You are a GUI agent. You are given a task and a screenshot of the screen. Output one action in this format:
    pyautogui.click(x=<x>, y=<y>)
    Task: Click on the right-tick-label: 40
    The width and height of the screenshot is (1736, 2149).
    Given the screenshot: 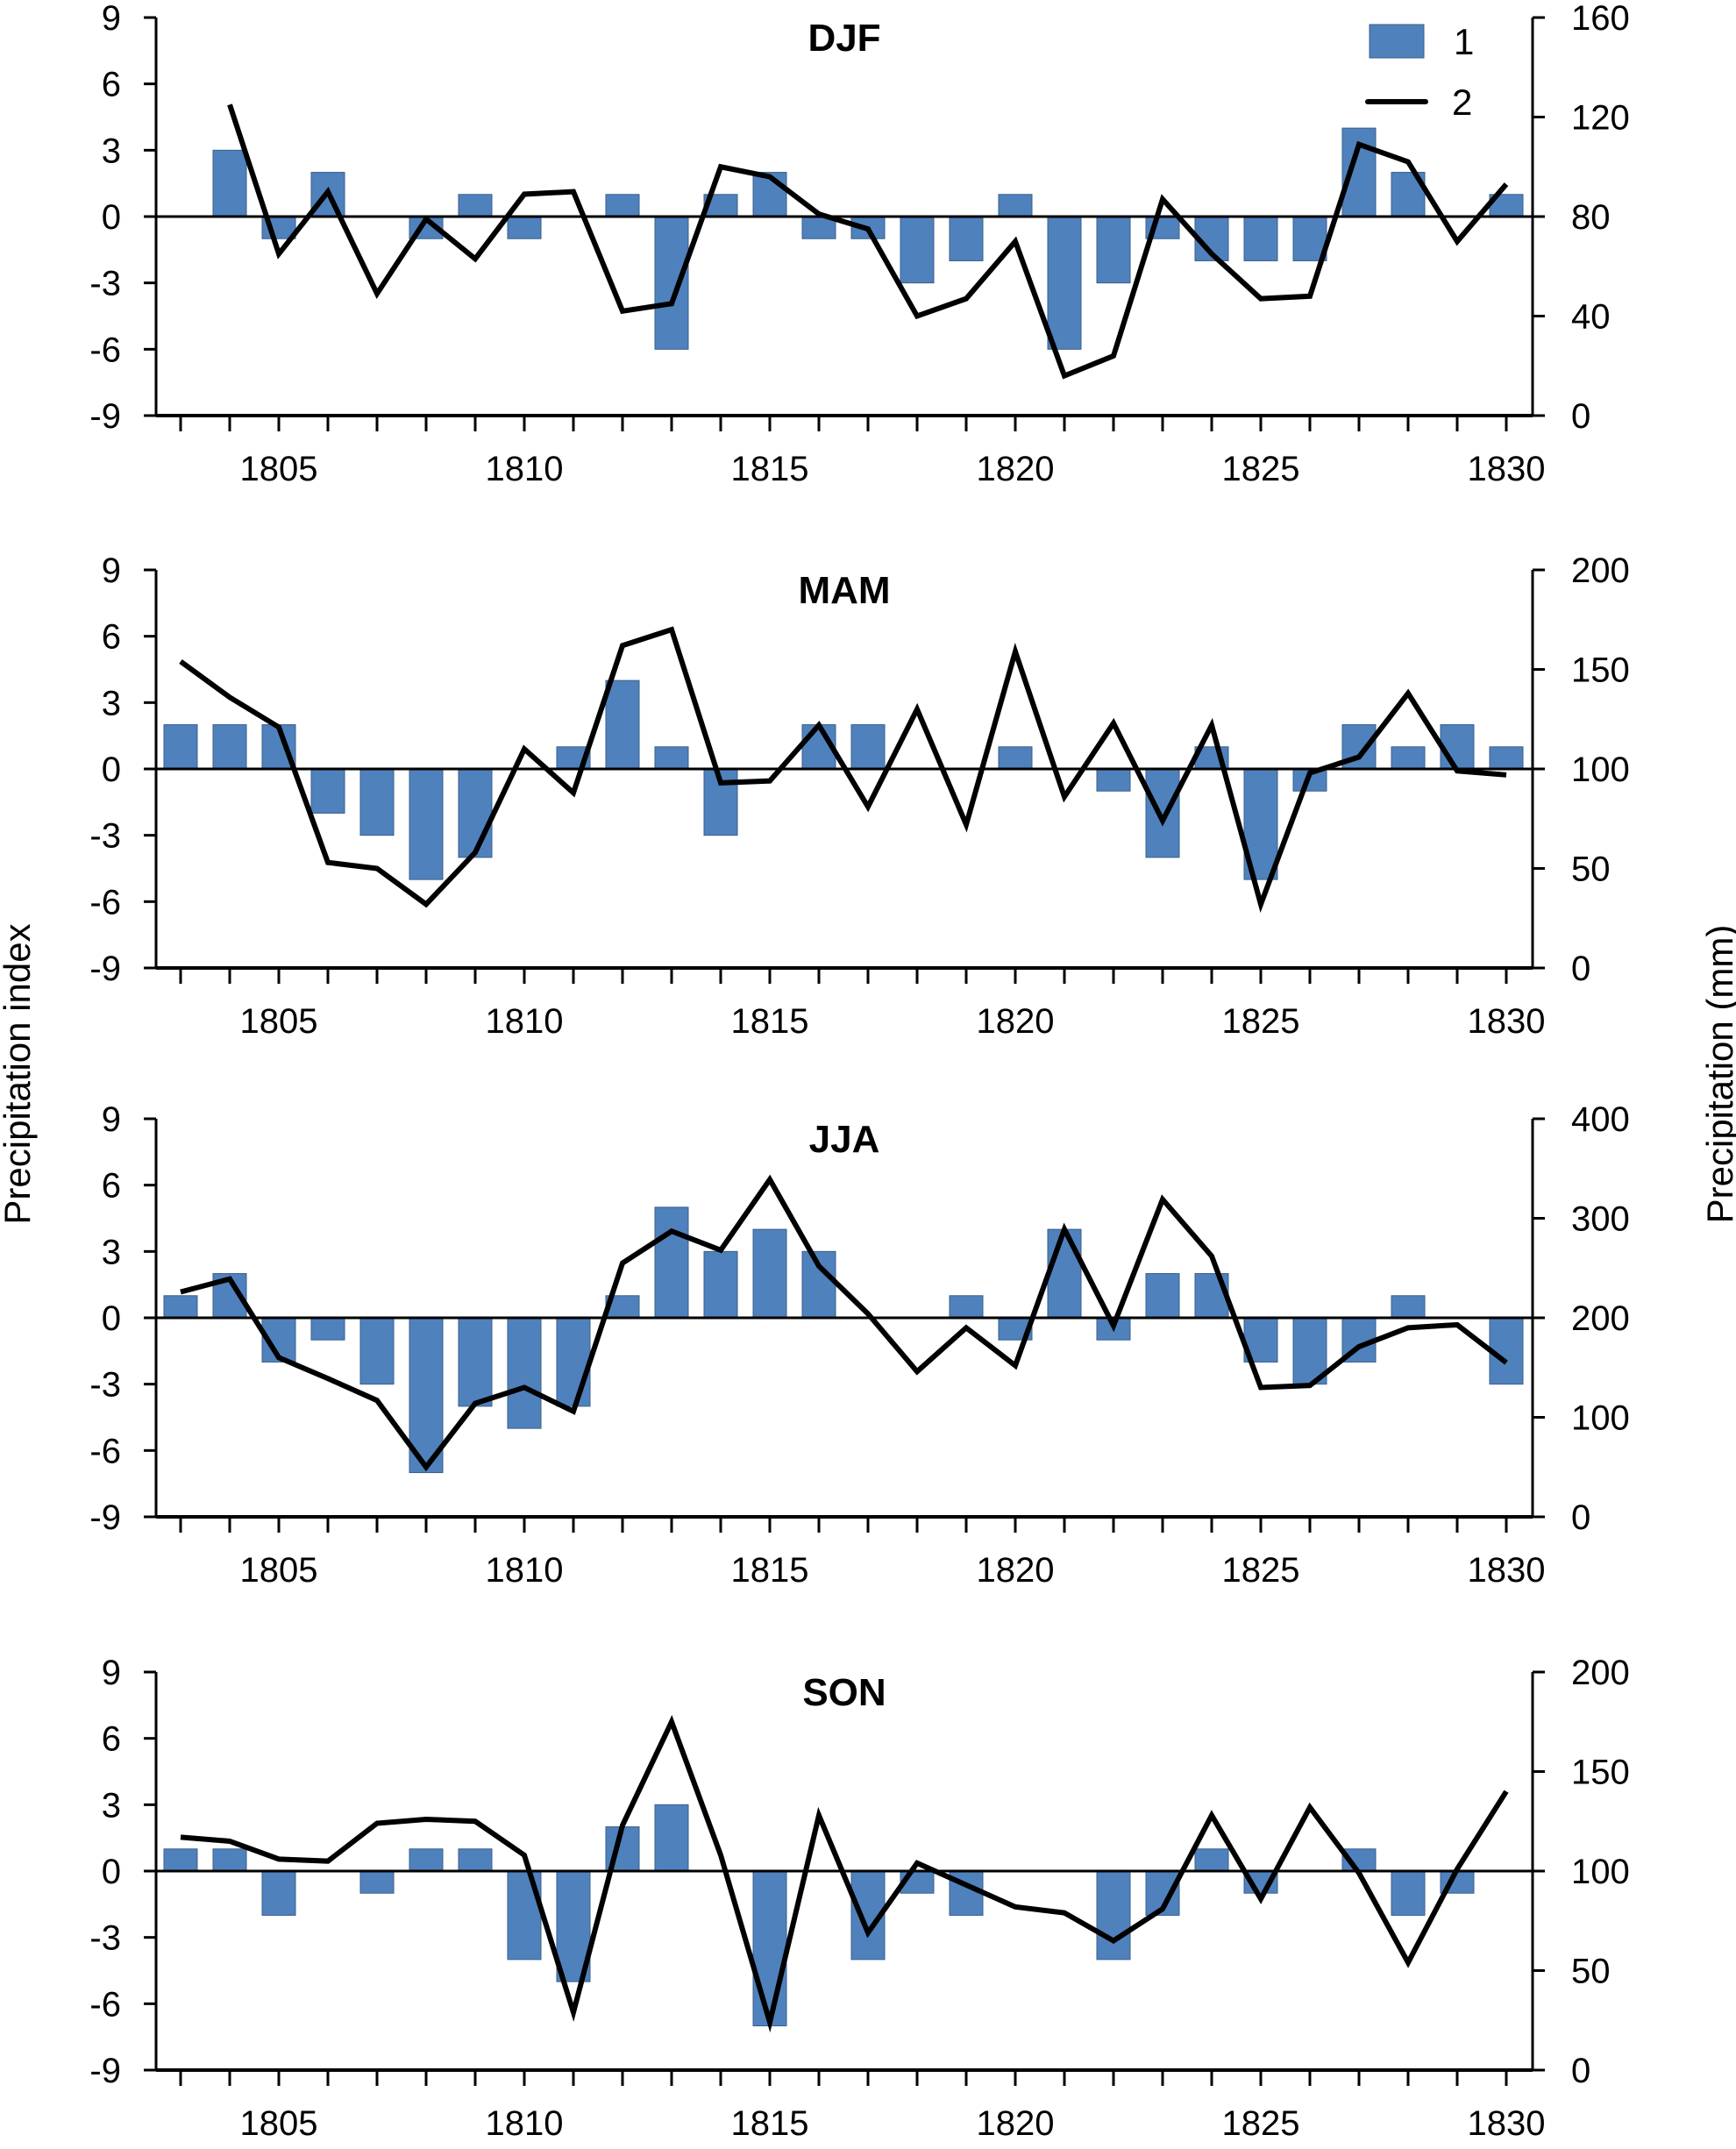 What is the action you would take?
    pyautogui.click(x=1591, y=317)
    